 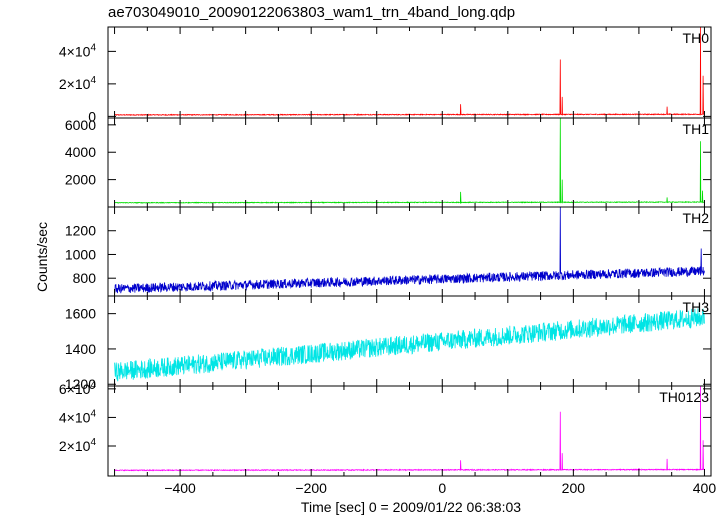 What do you see at coordinates (574, 488) in the screenshot?
I see `x-tick-label: 200` at bounding box center [574, 488].